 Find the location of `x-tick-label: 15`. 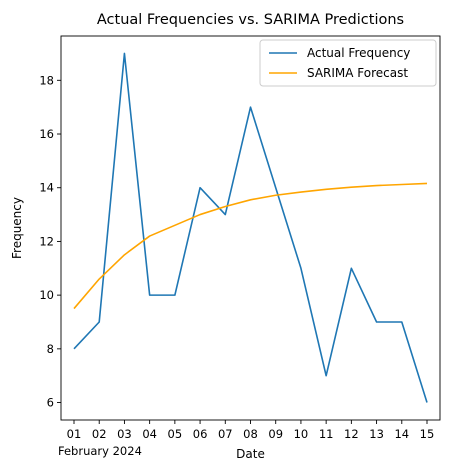

x-tick-label: 15 is located at coordinates (427, 434).